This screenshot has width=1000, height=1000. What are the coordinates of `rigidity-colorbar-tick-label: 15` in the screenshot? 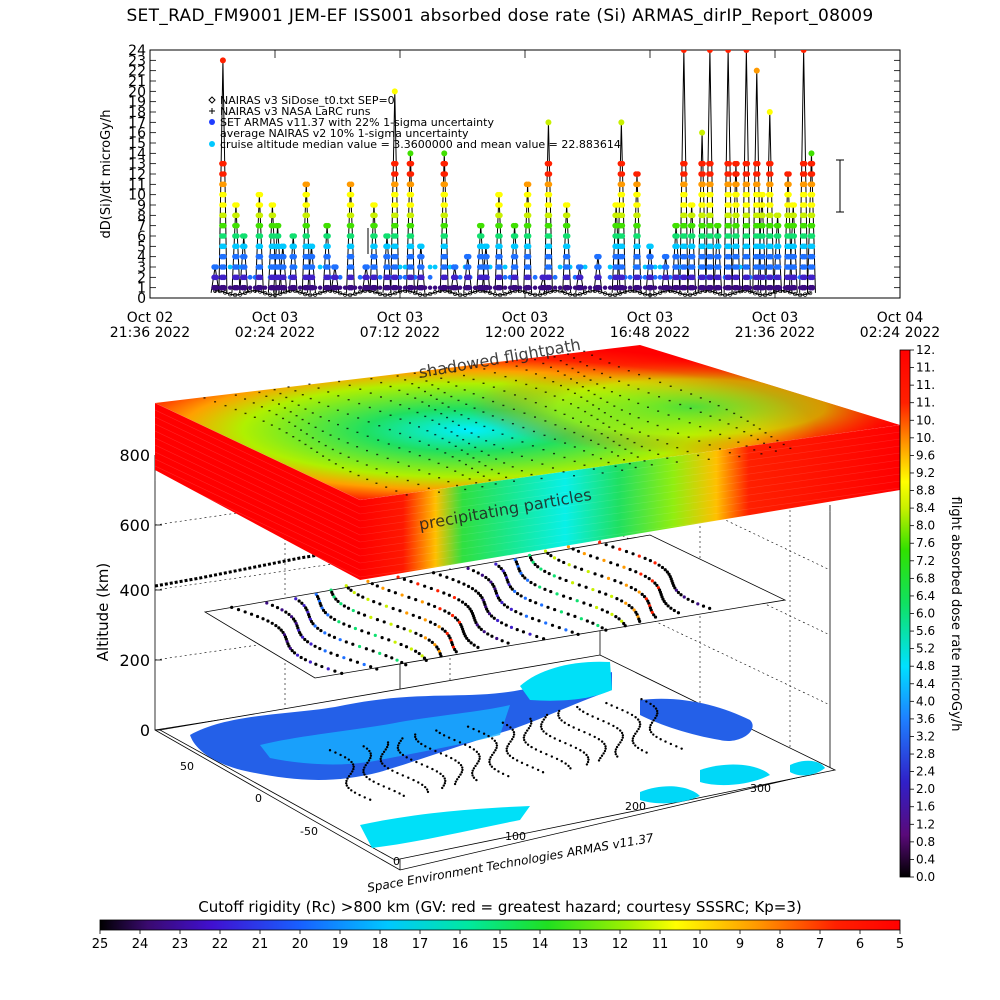 It's located at (500, 944).